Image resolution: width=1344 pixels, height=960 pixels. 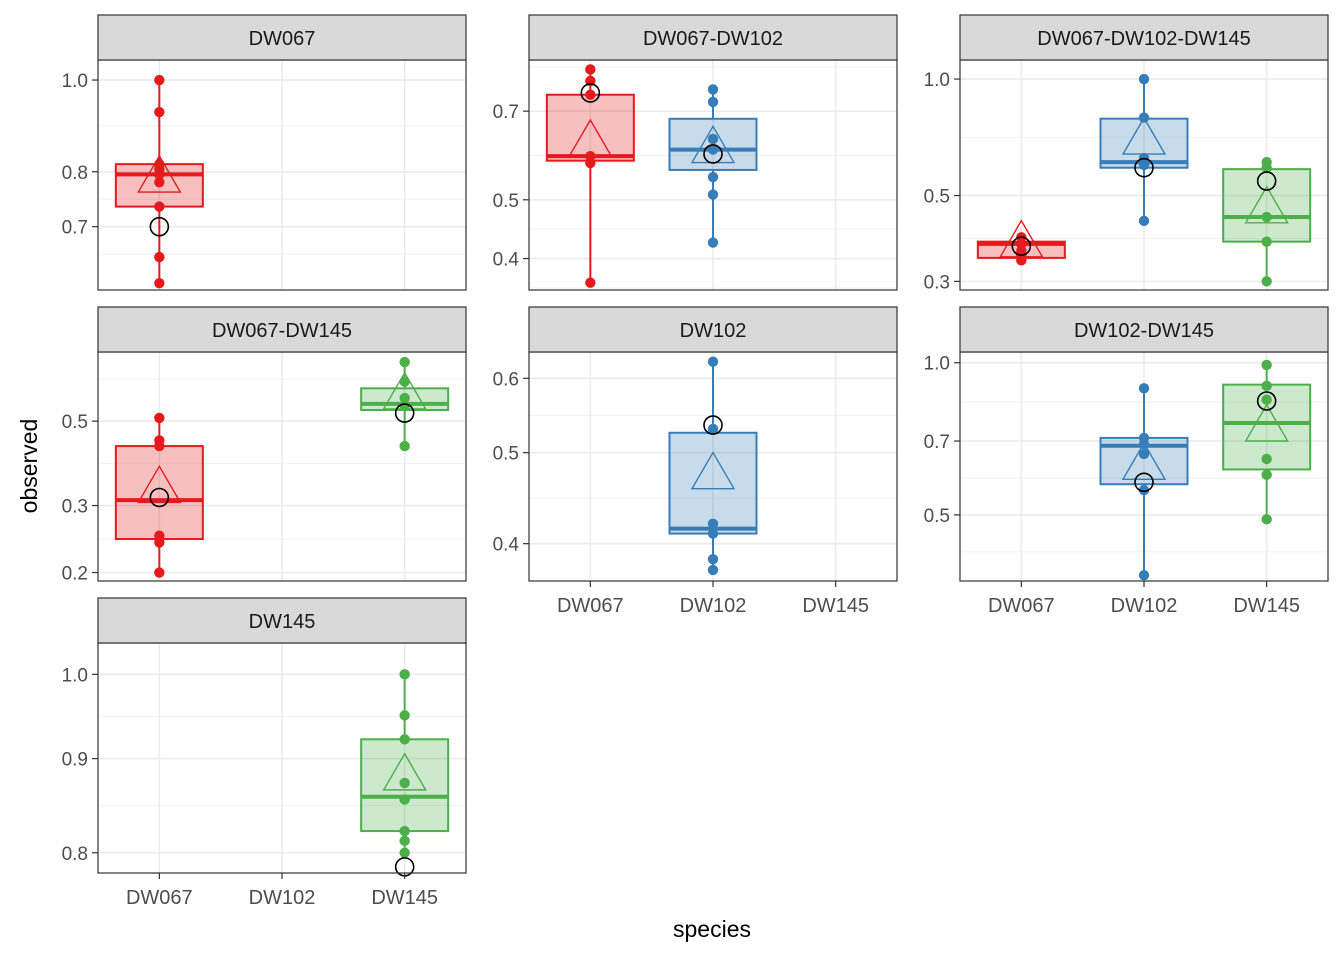 What do you see at coordinates (75, 760) in the screenshot?
I see `y-tick-label: 0.9` at bounding box center [75, 760].